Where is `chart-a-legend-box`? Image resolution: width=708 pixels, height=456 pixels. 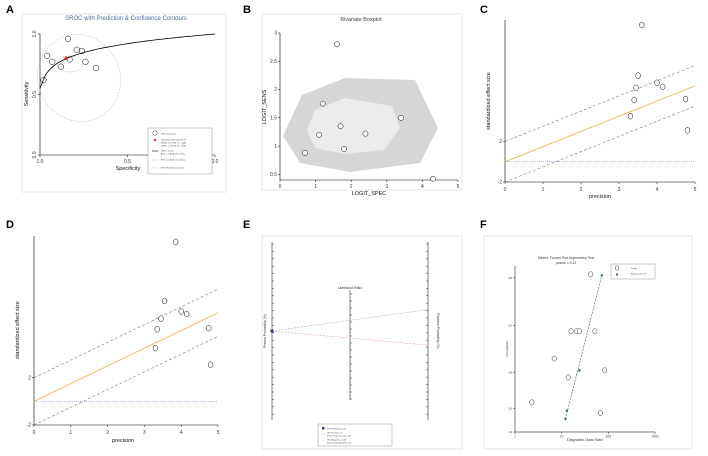 chart-a-legend-box is located at coordinates (180, 151).